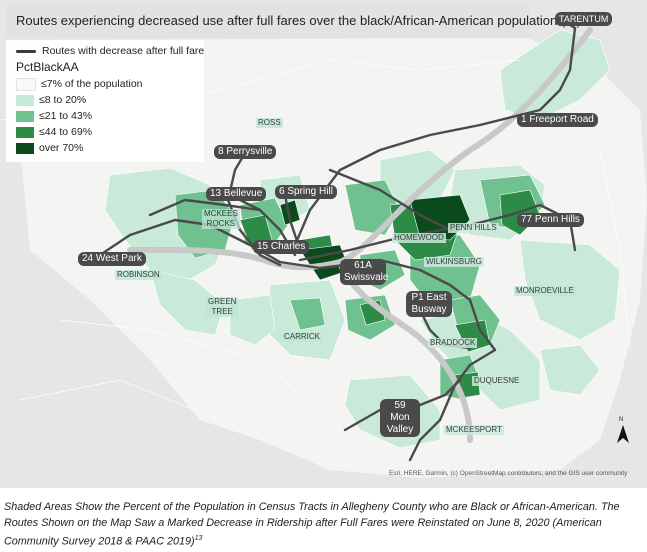 The height and width of the screenshot is (552, 647). What do you see at coordinates (302, 337) in the screenshot?
I see `place-carrick: CARRICK` at bounding box center [302, 337].